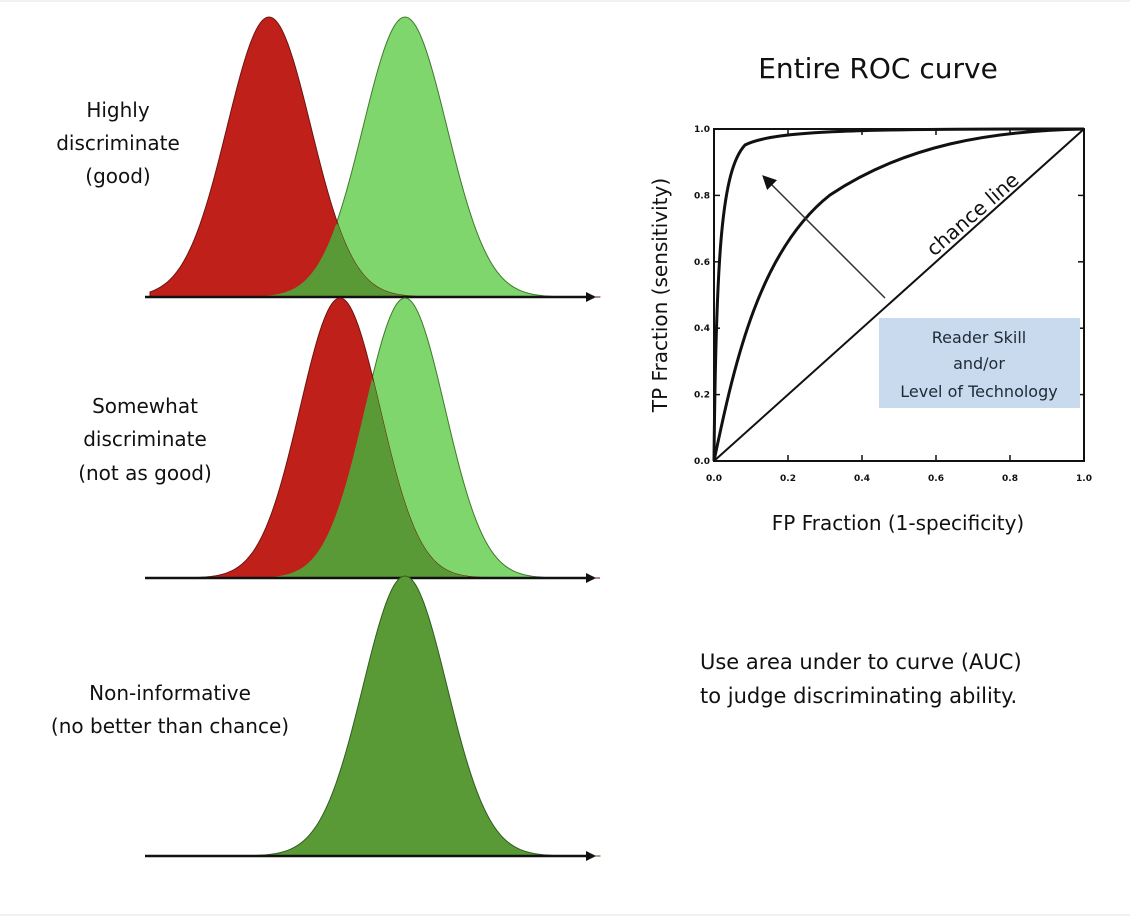 This screenshot has height=916, width=1130. What do you see at coordinates (862, 479) in the screenshot?
I see `x-tick-label: 0.4` at bounding box center [862, 479].